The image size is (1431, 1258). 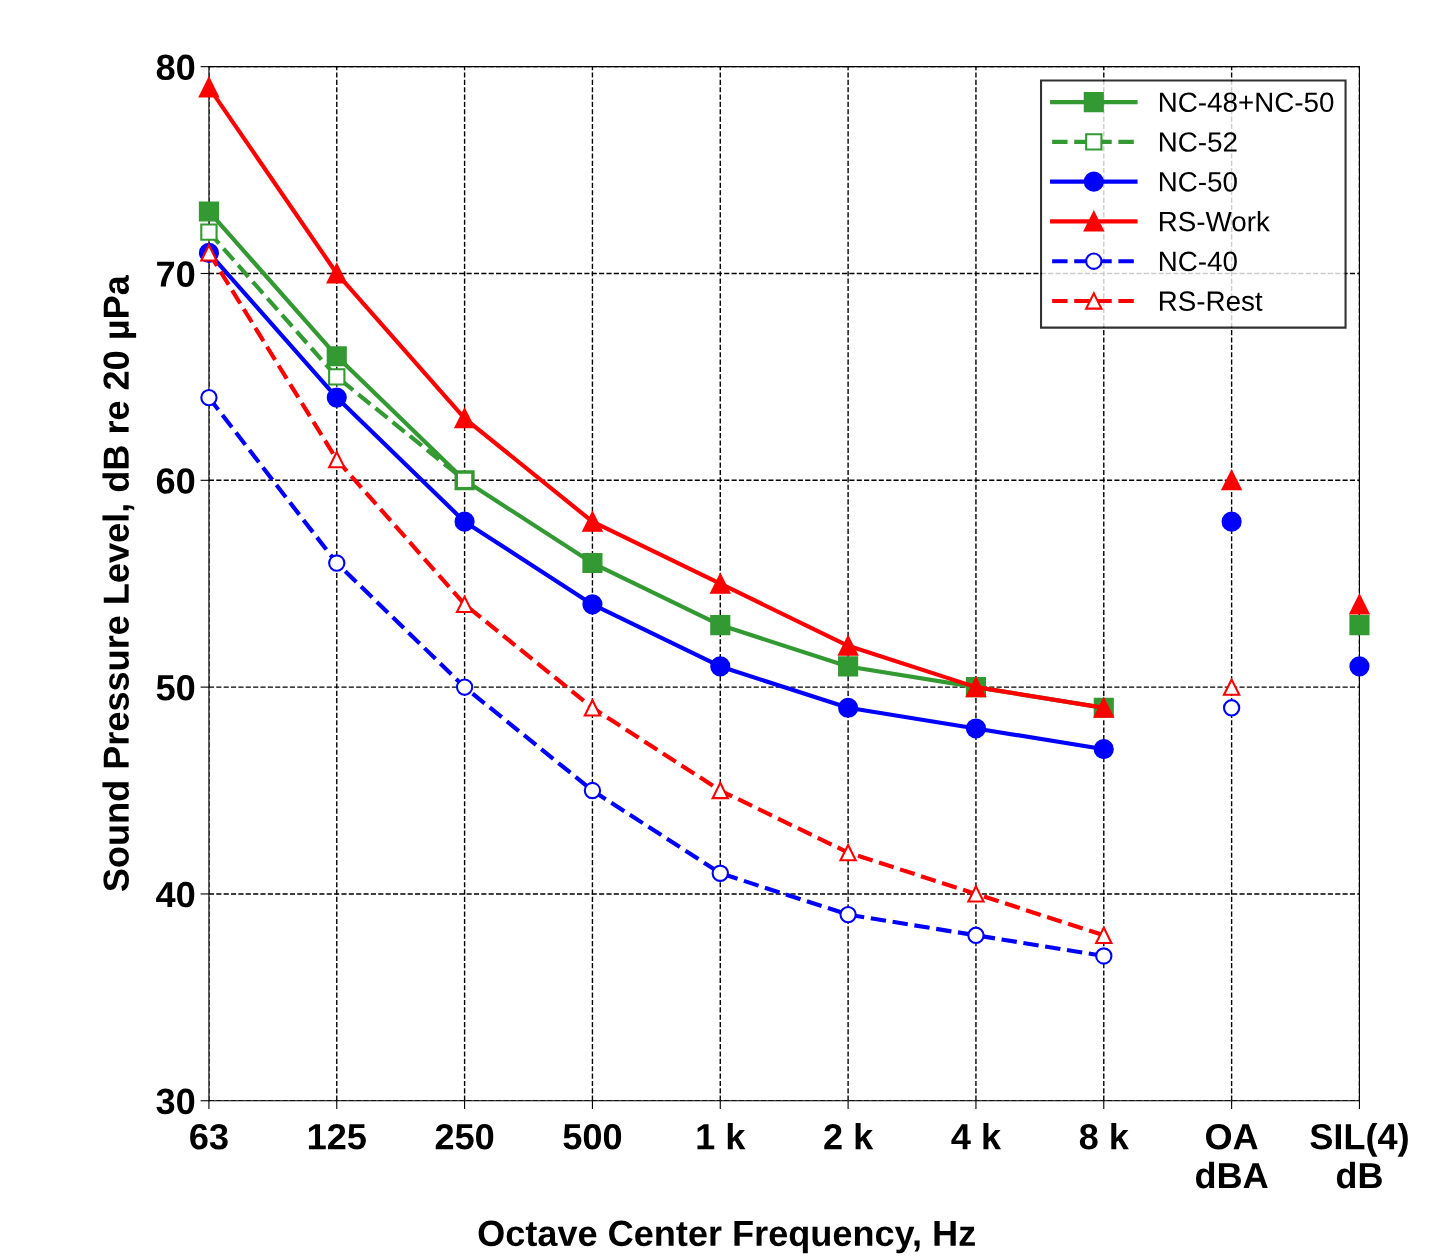 What do you see at coordinates (976, 1136) in the screenshot?
I see `x-tick-label: 4 k` at bounding box center [976, 1136].